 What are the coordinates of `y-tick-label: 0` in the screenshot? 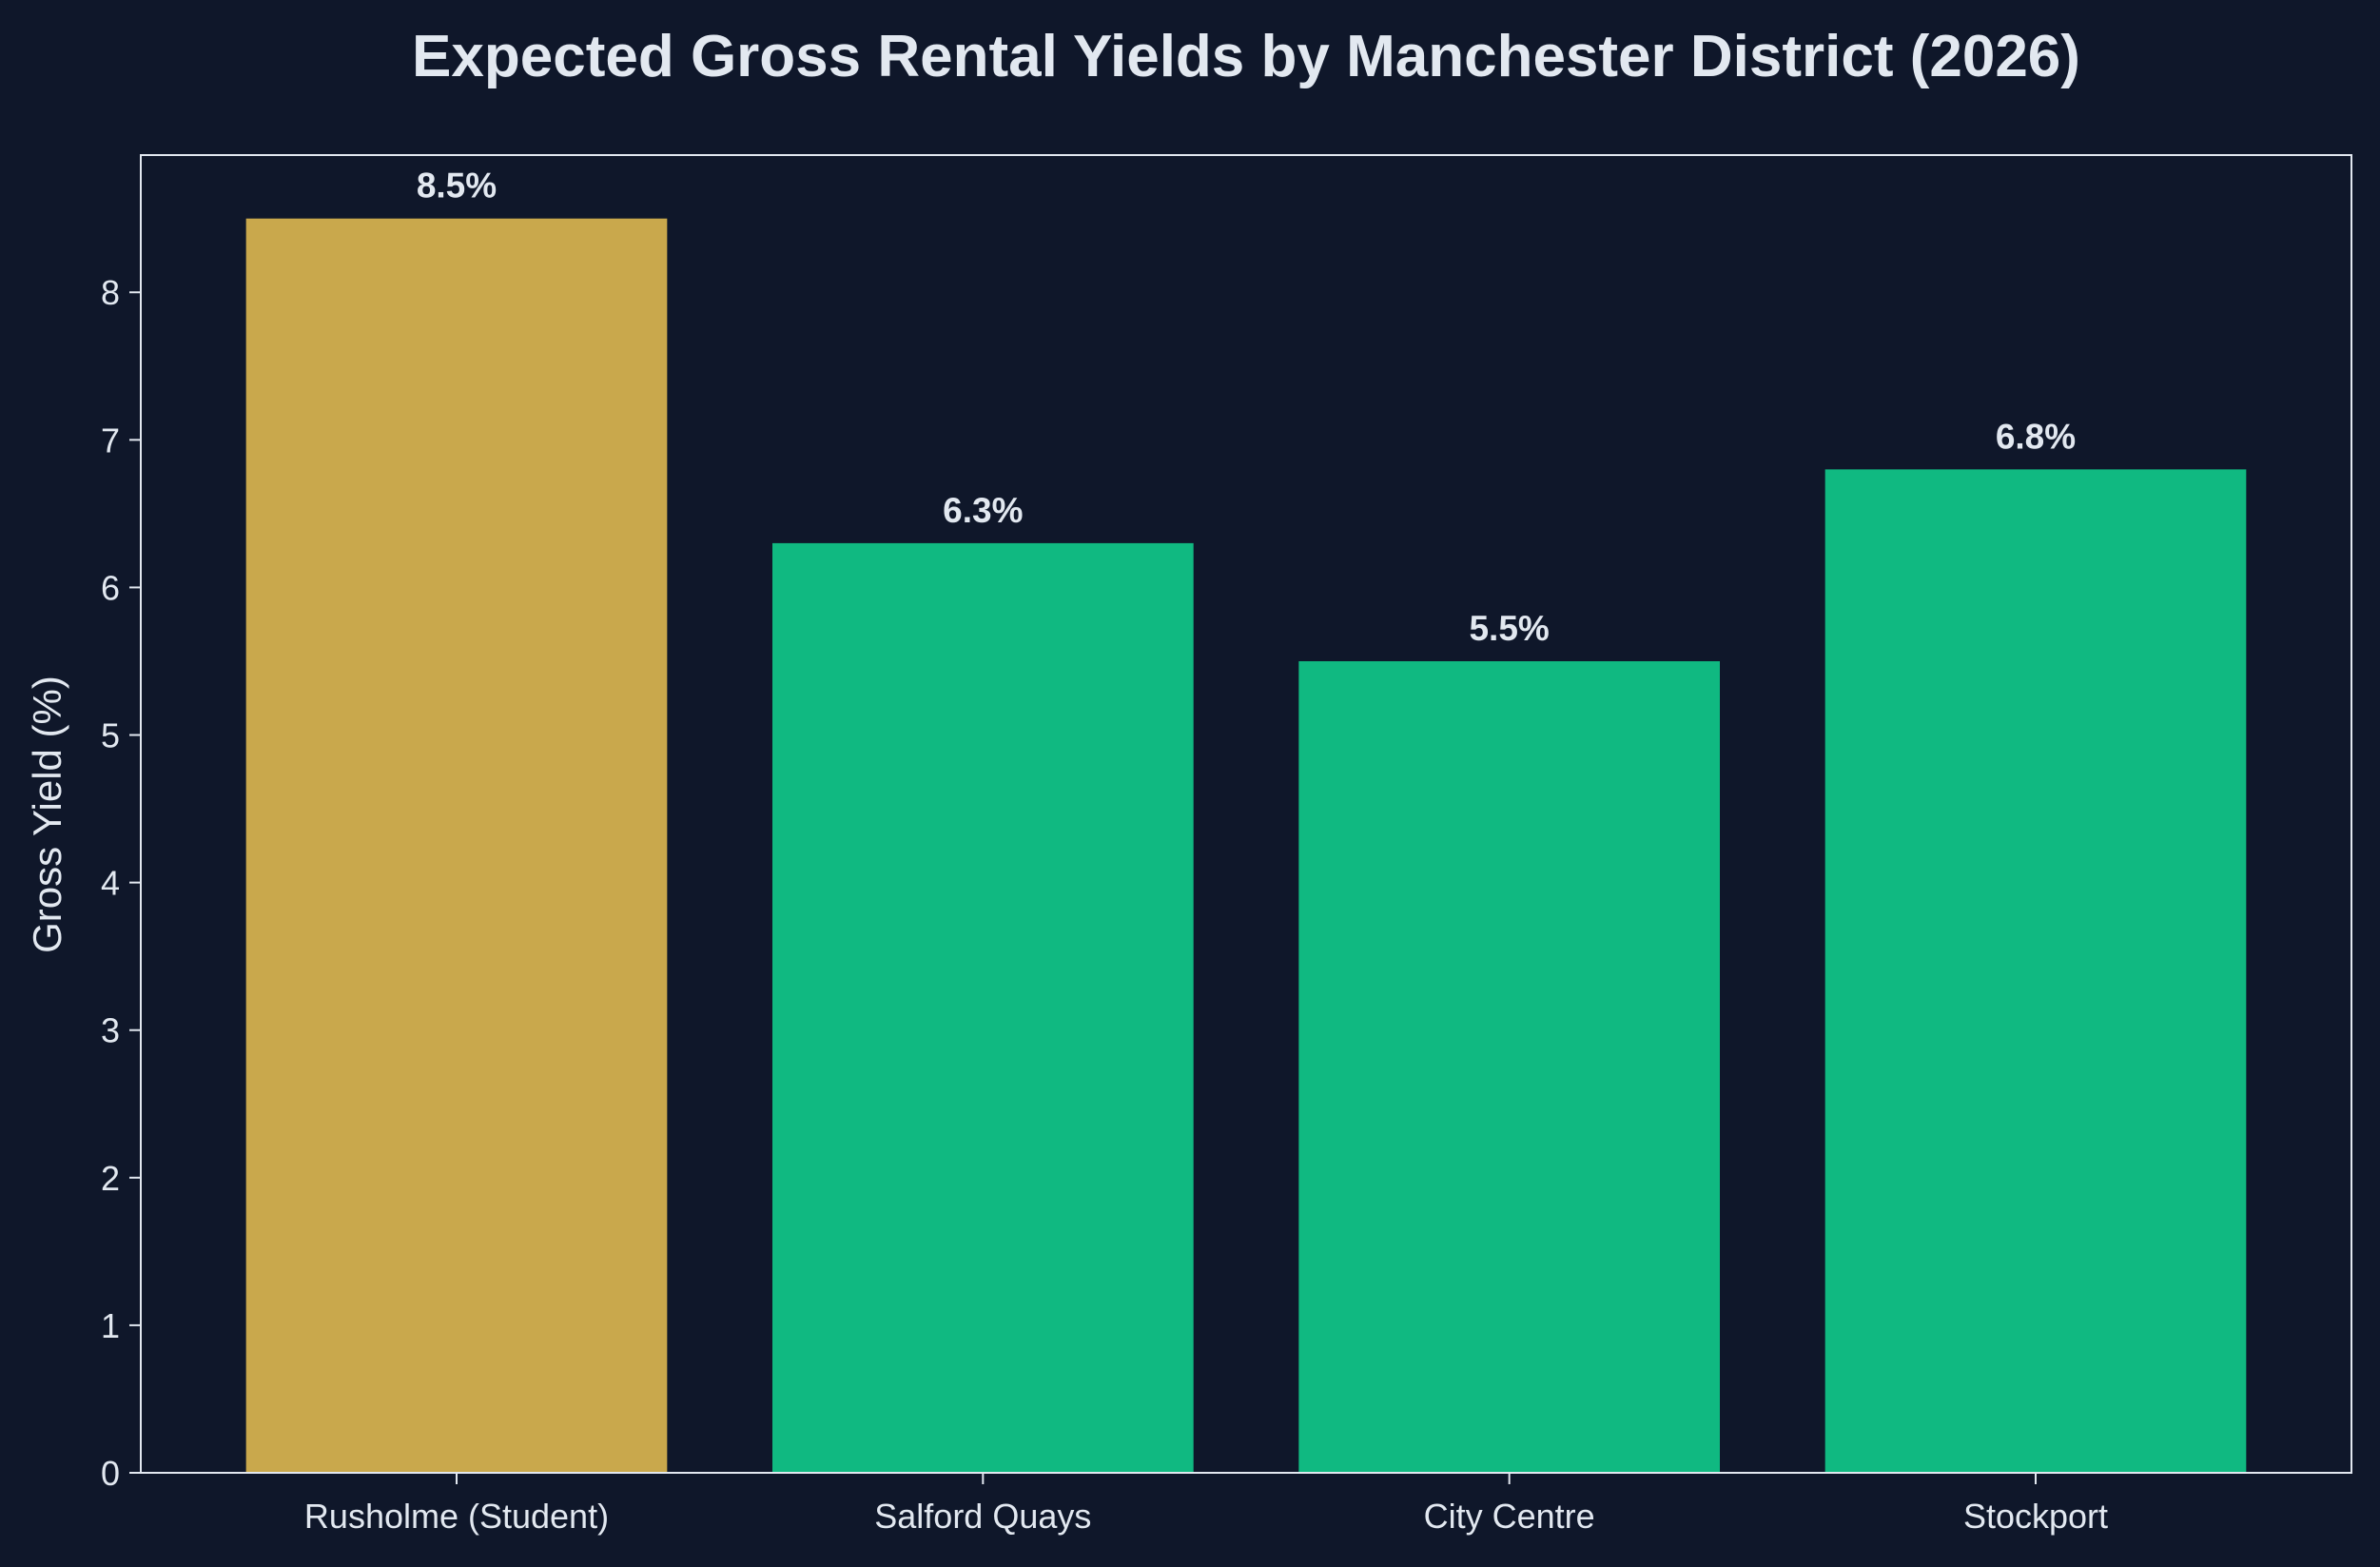 It's located at (111, 1473).